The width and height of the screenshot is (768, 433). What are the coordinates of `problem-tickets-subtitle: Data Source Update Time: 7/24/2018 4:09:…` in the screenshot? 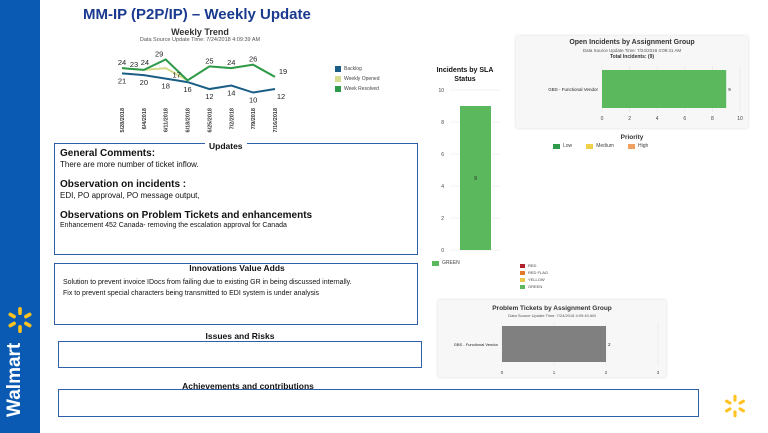 It's located at (552, 315).